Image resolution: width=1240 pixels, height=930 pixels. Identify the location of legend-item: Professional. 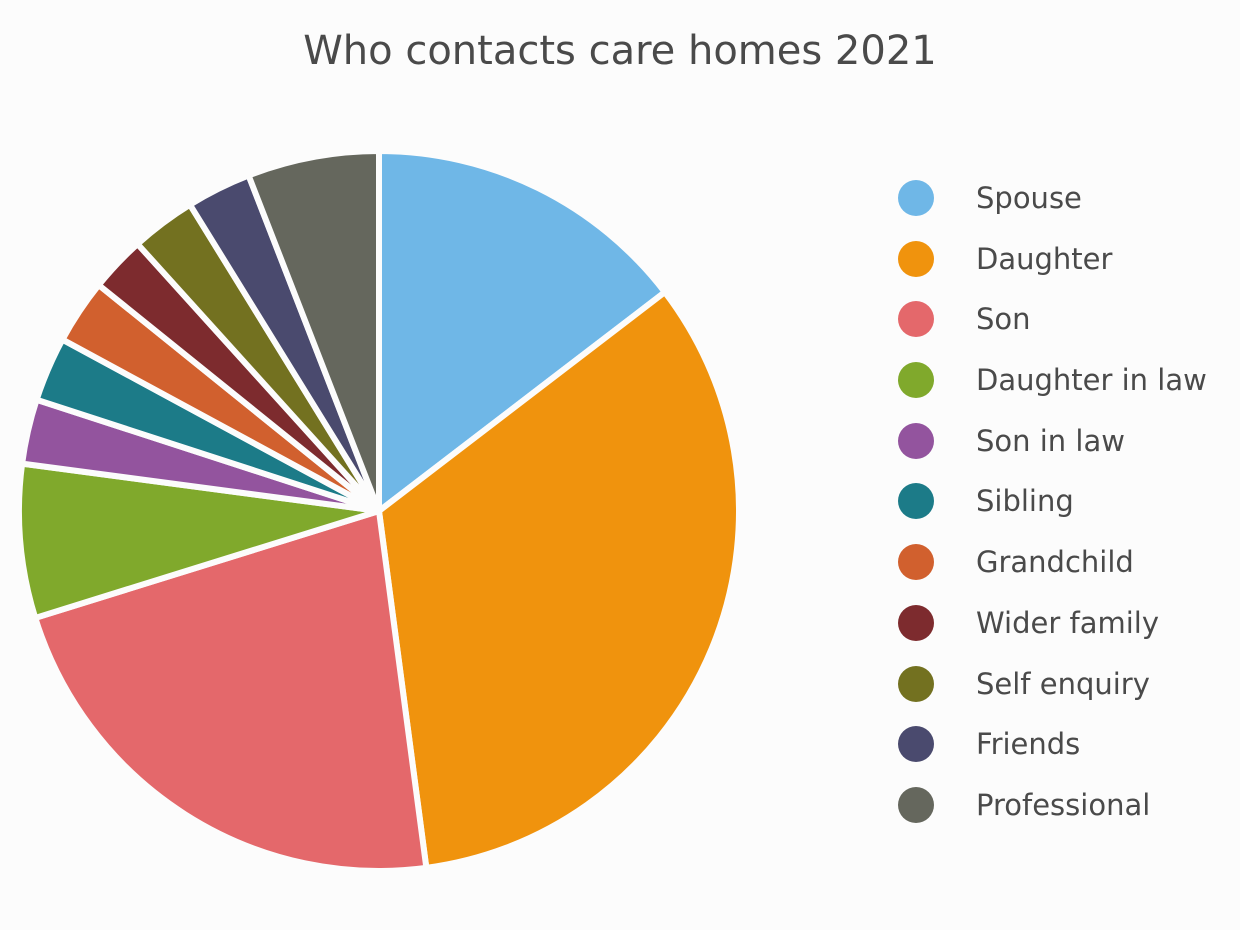
(1063, 815).